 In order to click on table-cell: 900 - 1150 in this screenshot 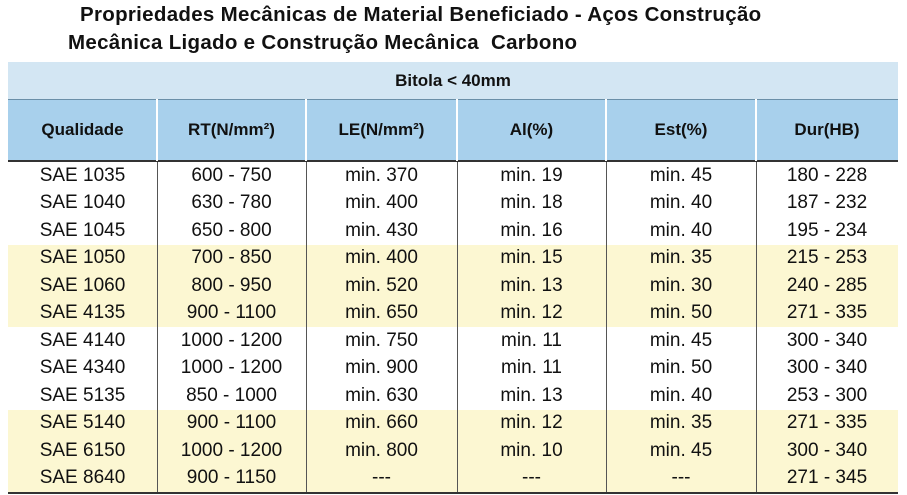, I will do `click(231, 478)`.